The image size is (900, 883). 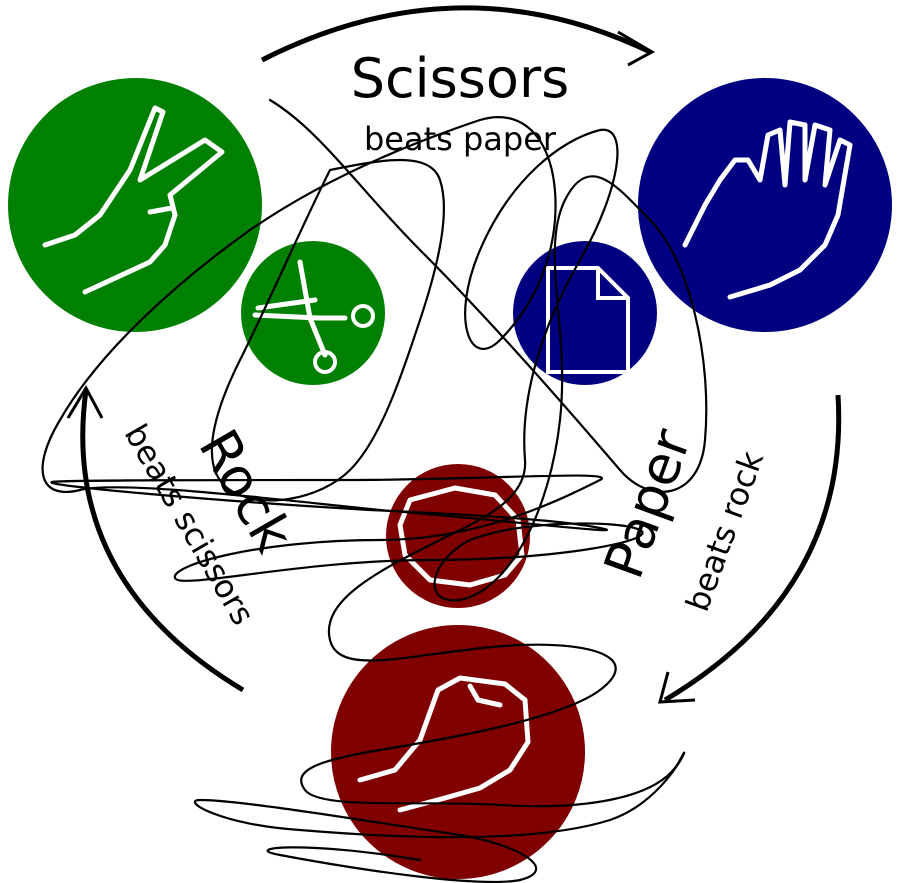 I want to click on scissors-object-circle, so click(x=313, y=313).